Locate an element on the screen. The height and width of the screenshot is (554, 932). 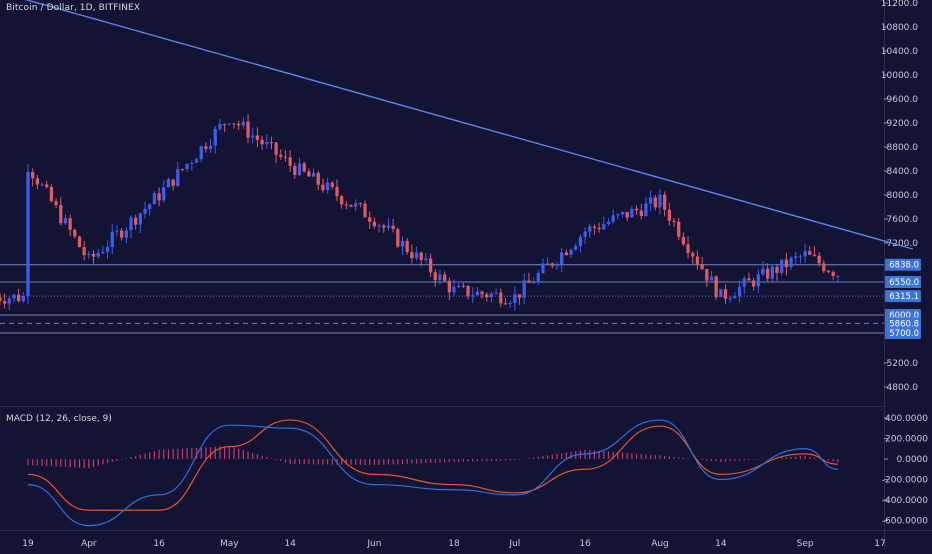
price-level-label: 6550.0 is located at coordinates (904, 283).